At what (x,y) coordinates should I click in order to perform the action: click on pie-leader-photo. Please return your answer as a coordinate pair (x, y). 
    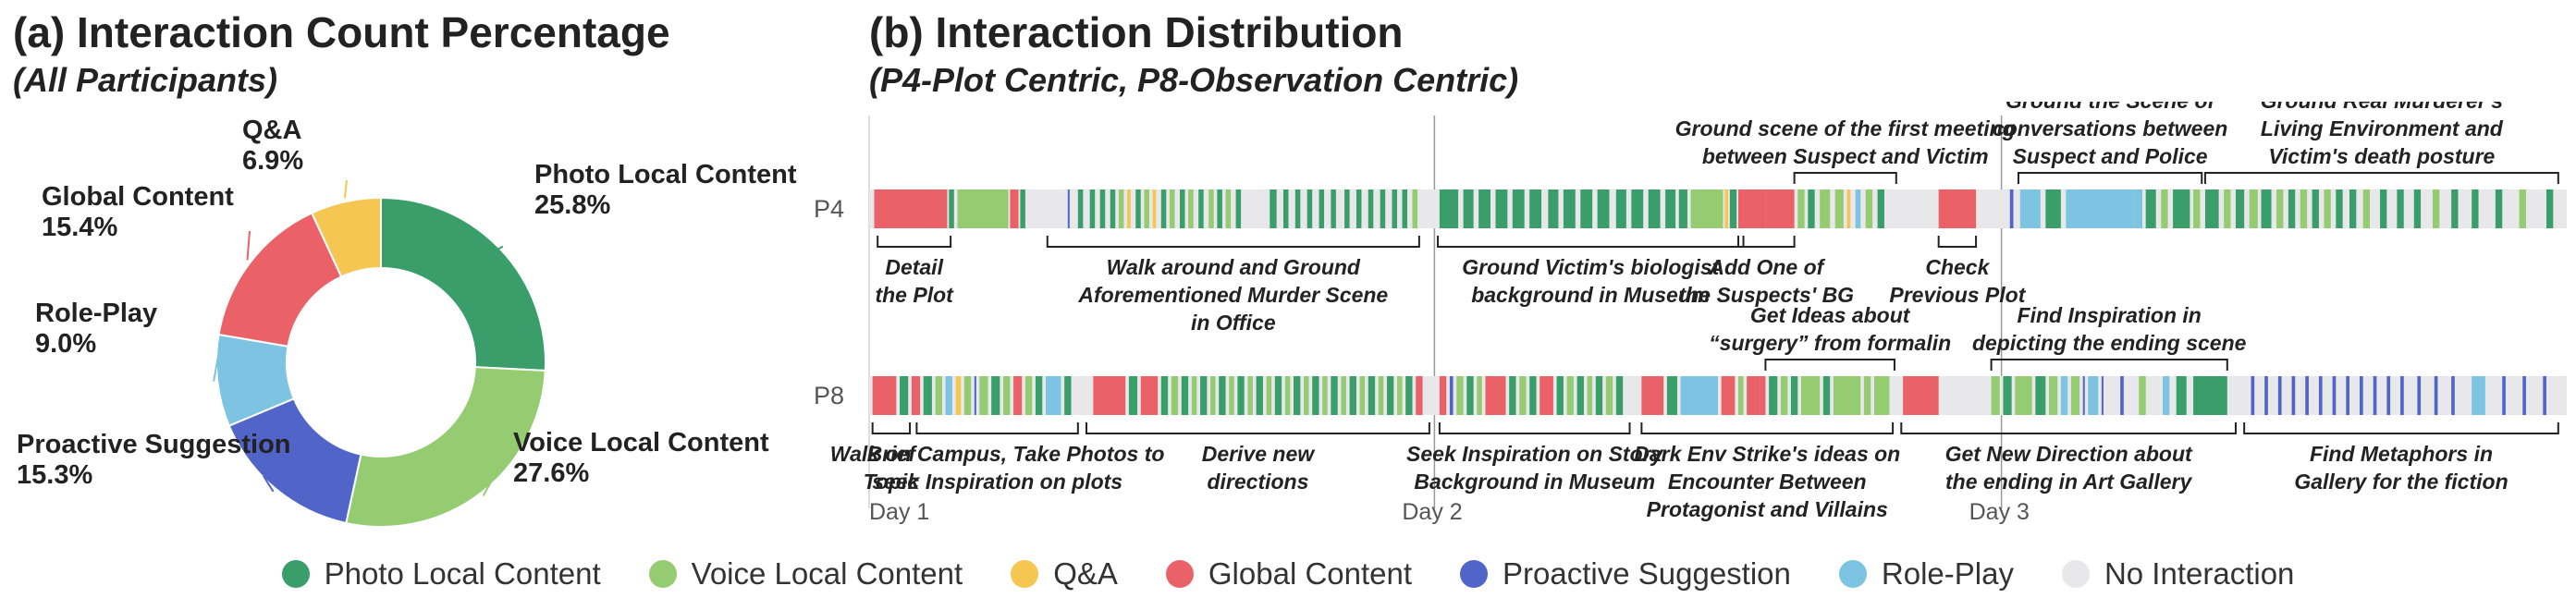
    Looking at the image, I should click on (477, 260).